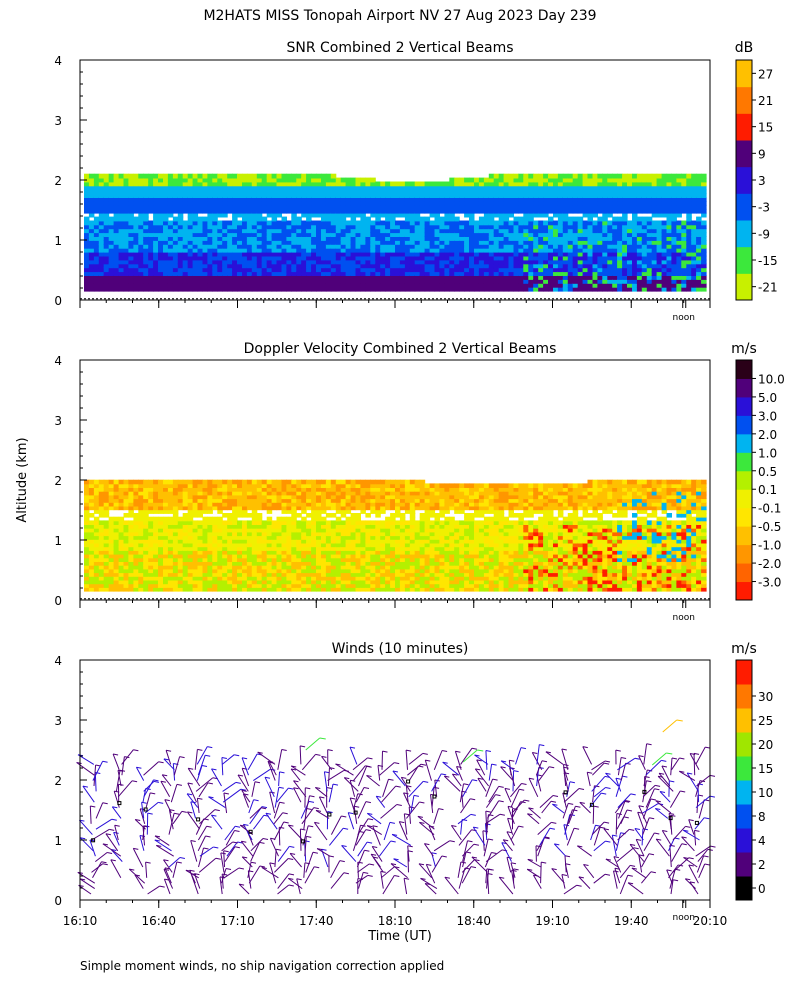  What do you see at coordinates (764, 234) in the screenshot?
I see `colorbar-label: -9` at bounding box center [764, 234].